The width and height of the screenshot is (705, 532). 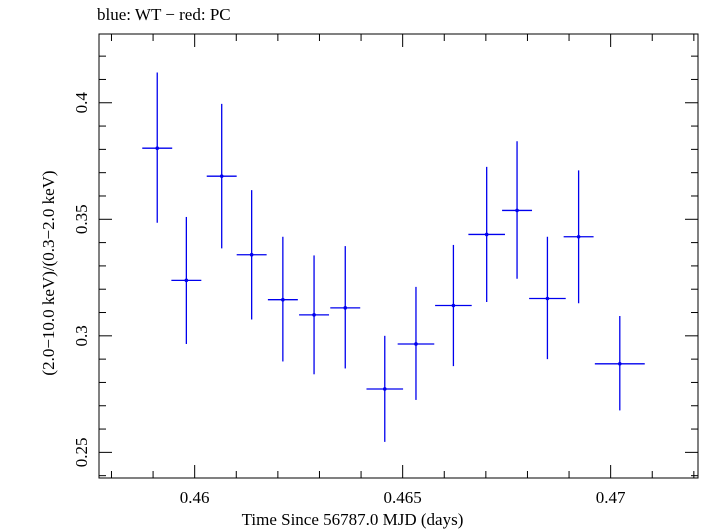 I want to click on y-tick-label: 0.35, so click(x=81, y=219).